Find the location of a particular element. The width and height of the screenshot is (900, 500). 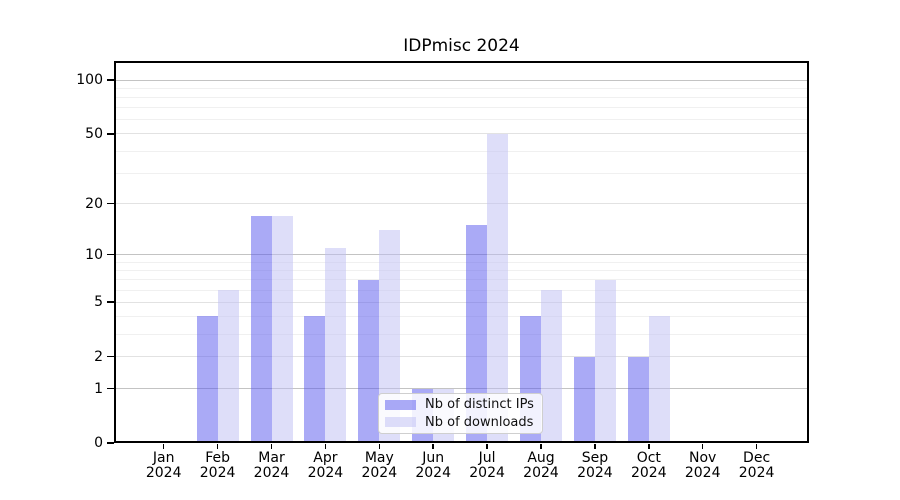

legend-label-distinct-ips: Nb of distinct IPs is located at coordinates (479, 405).